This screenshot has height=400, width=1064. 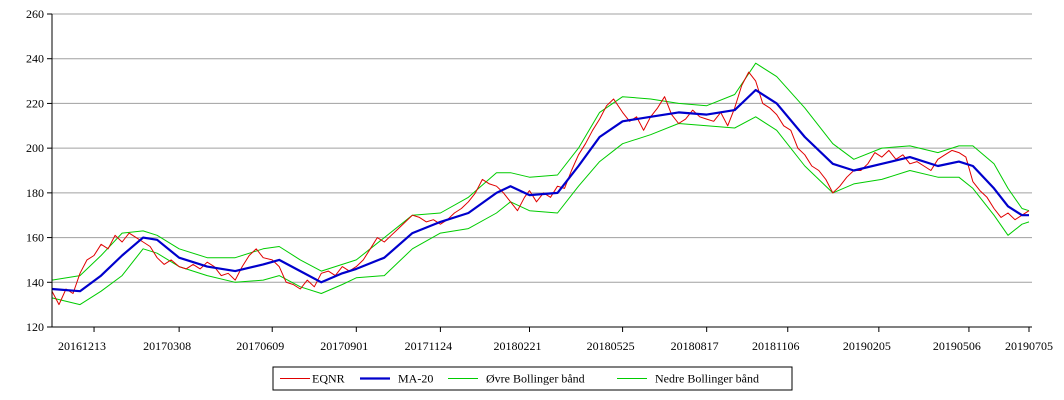 What do you see at coordinates (517, 346) in the screenshot?
I see `x-tick-label: 20180221` at bounding box center [517, 346].